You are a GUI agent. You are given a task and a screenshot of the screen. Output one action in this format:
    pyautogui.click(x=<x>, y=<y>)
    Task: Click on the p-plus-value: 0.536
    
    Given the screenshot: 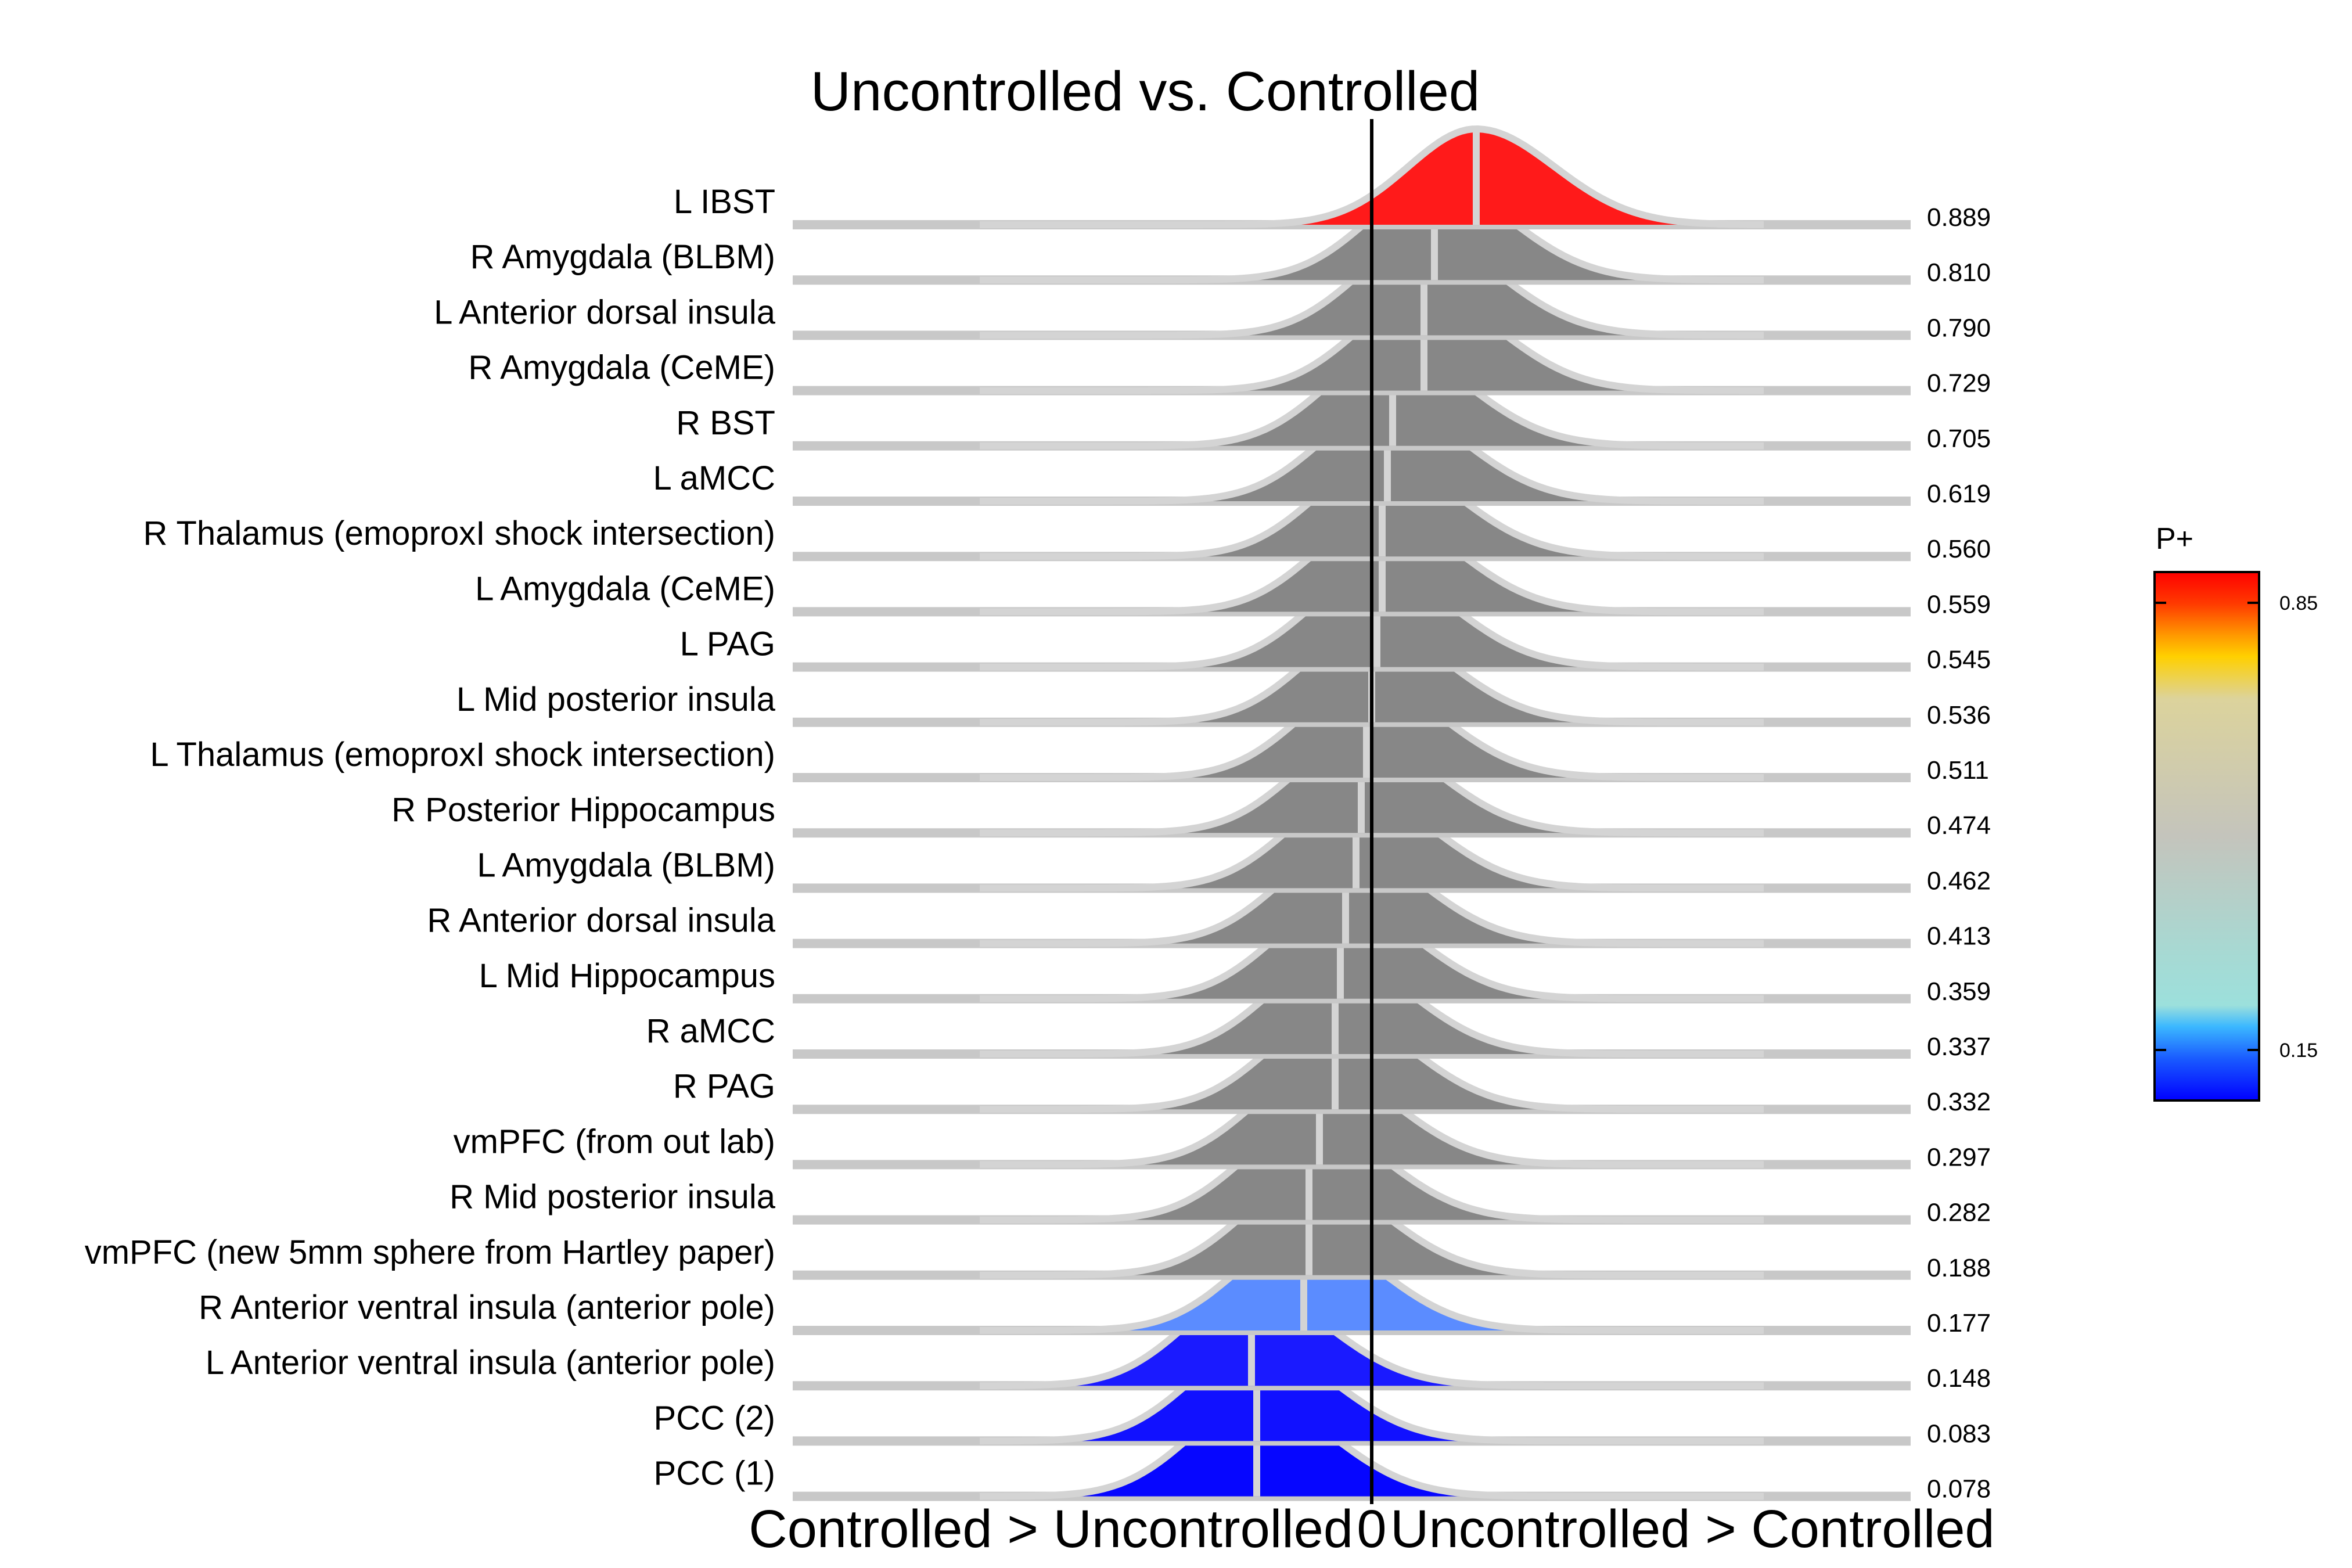 What is the action you would take?
    pyautogui.click(x=1959, y=715)
    